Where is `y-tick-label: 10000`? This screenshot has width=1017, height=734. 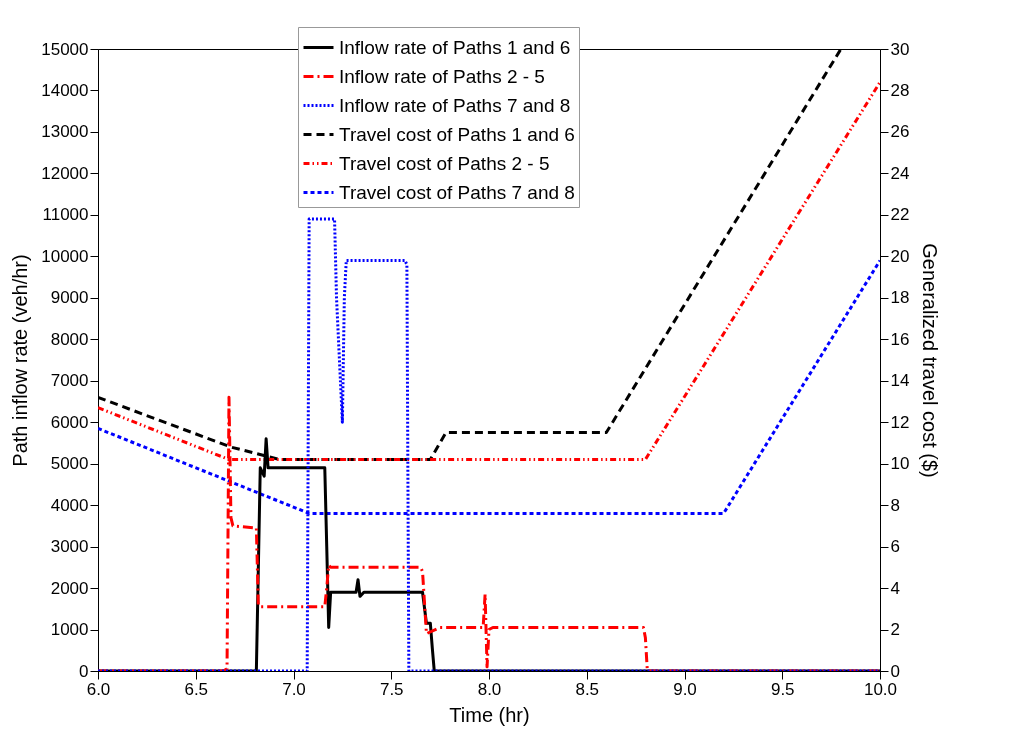
y-tick-label: 10000 is located at coordinates (65, 256).